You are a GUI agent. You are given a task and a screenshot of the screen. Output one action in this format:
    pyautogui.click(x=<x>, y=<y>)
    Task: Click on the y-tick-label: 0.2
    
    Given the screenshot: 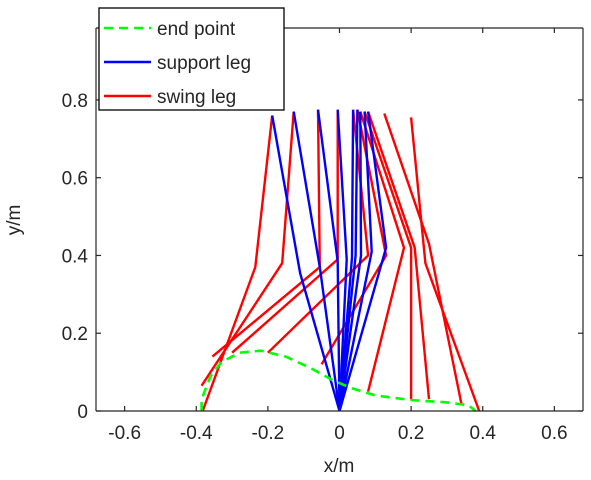 What is the action you would take?
    pyautogui.click(x=75, y=334)
    